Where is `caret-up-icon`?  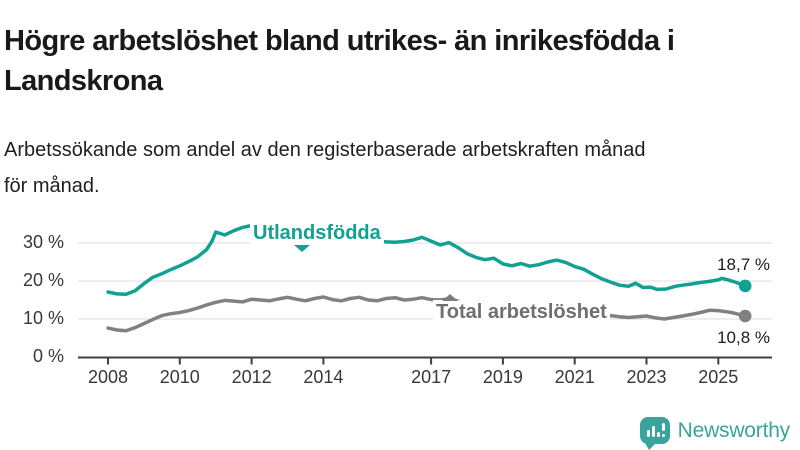 caret-up-icon is located at coordinates (450, 297).